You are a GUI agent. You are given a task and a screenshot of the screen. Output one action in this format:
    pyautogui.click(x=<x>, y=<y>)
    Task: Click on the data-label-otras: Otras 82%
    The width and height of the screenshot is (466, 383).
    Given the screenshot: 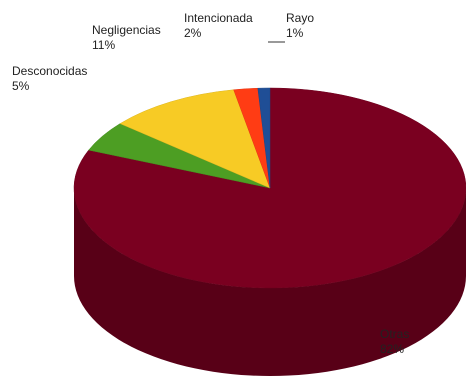 What is the action you would take?
    pyautogui.click(x=394, y=341)
    